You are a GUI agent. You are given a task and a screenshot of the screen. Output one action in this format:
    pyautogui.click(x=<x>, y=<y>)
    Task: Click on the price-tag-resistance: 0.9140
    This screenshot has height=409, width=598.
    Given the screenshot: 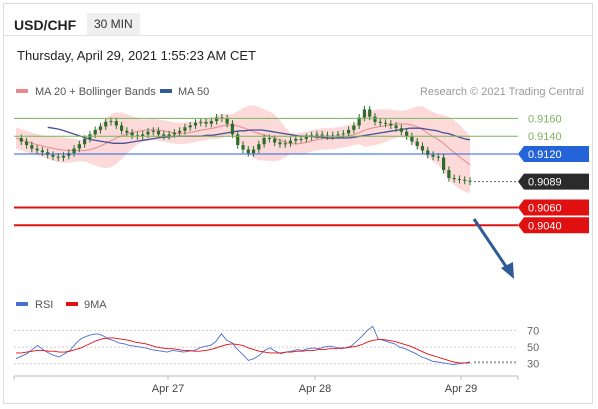 What is the action you would take?
    pyautogui.click(x=545, y=137)
    